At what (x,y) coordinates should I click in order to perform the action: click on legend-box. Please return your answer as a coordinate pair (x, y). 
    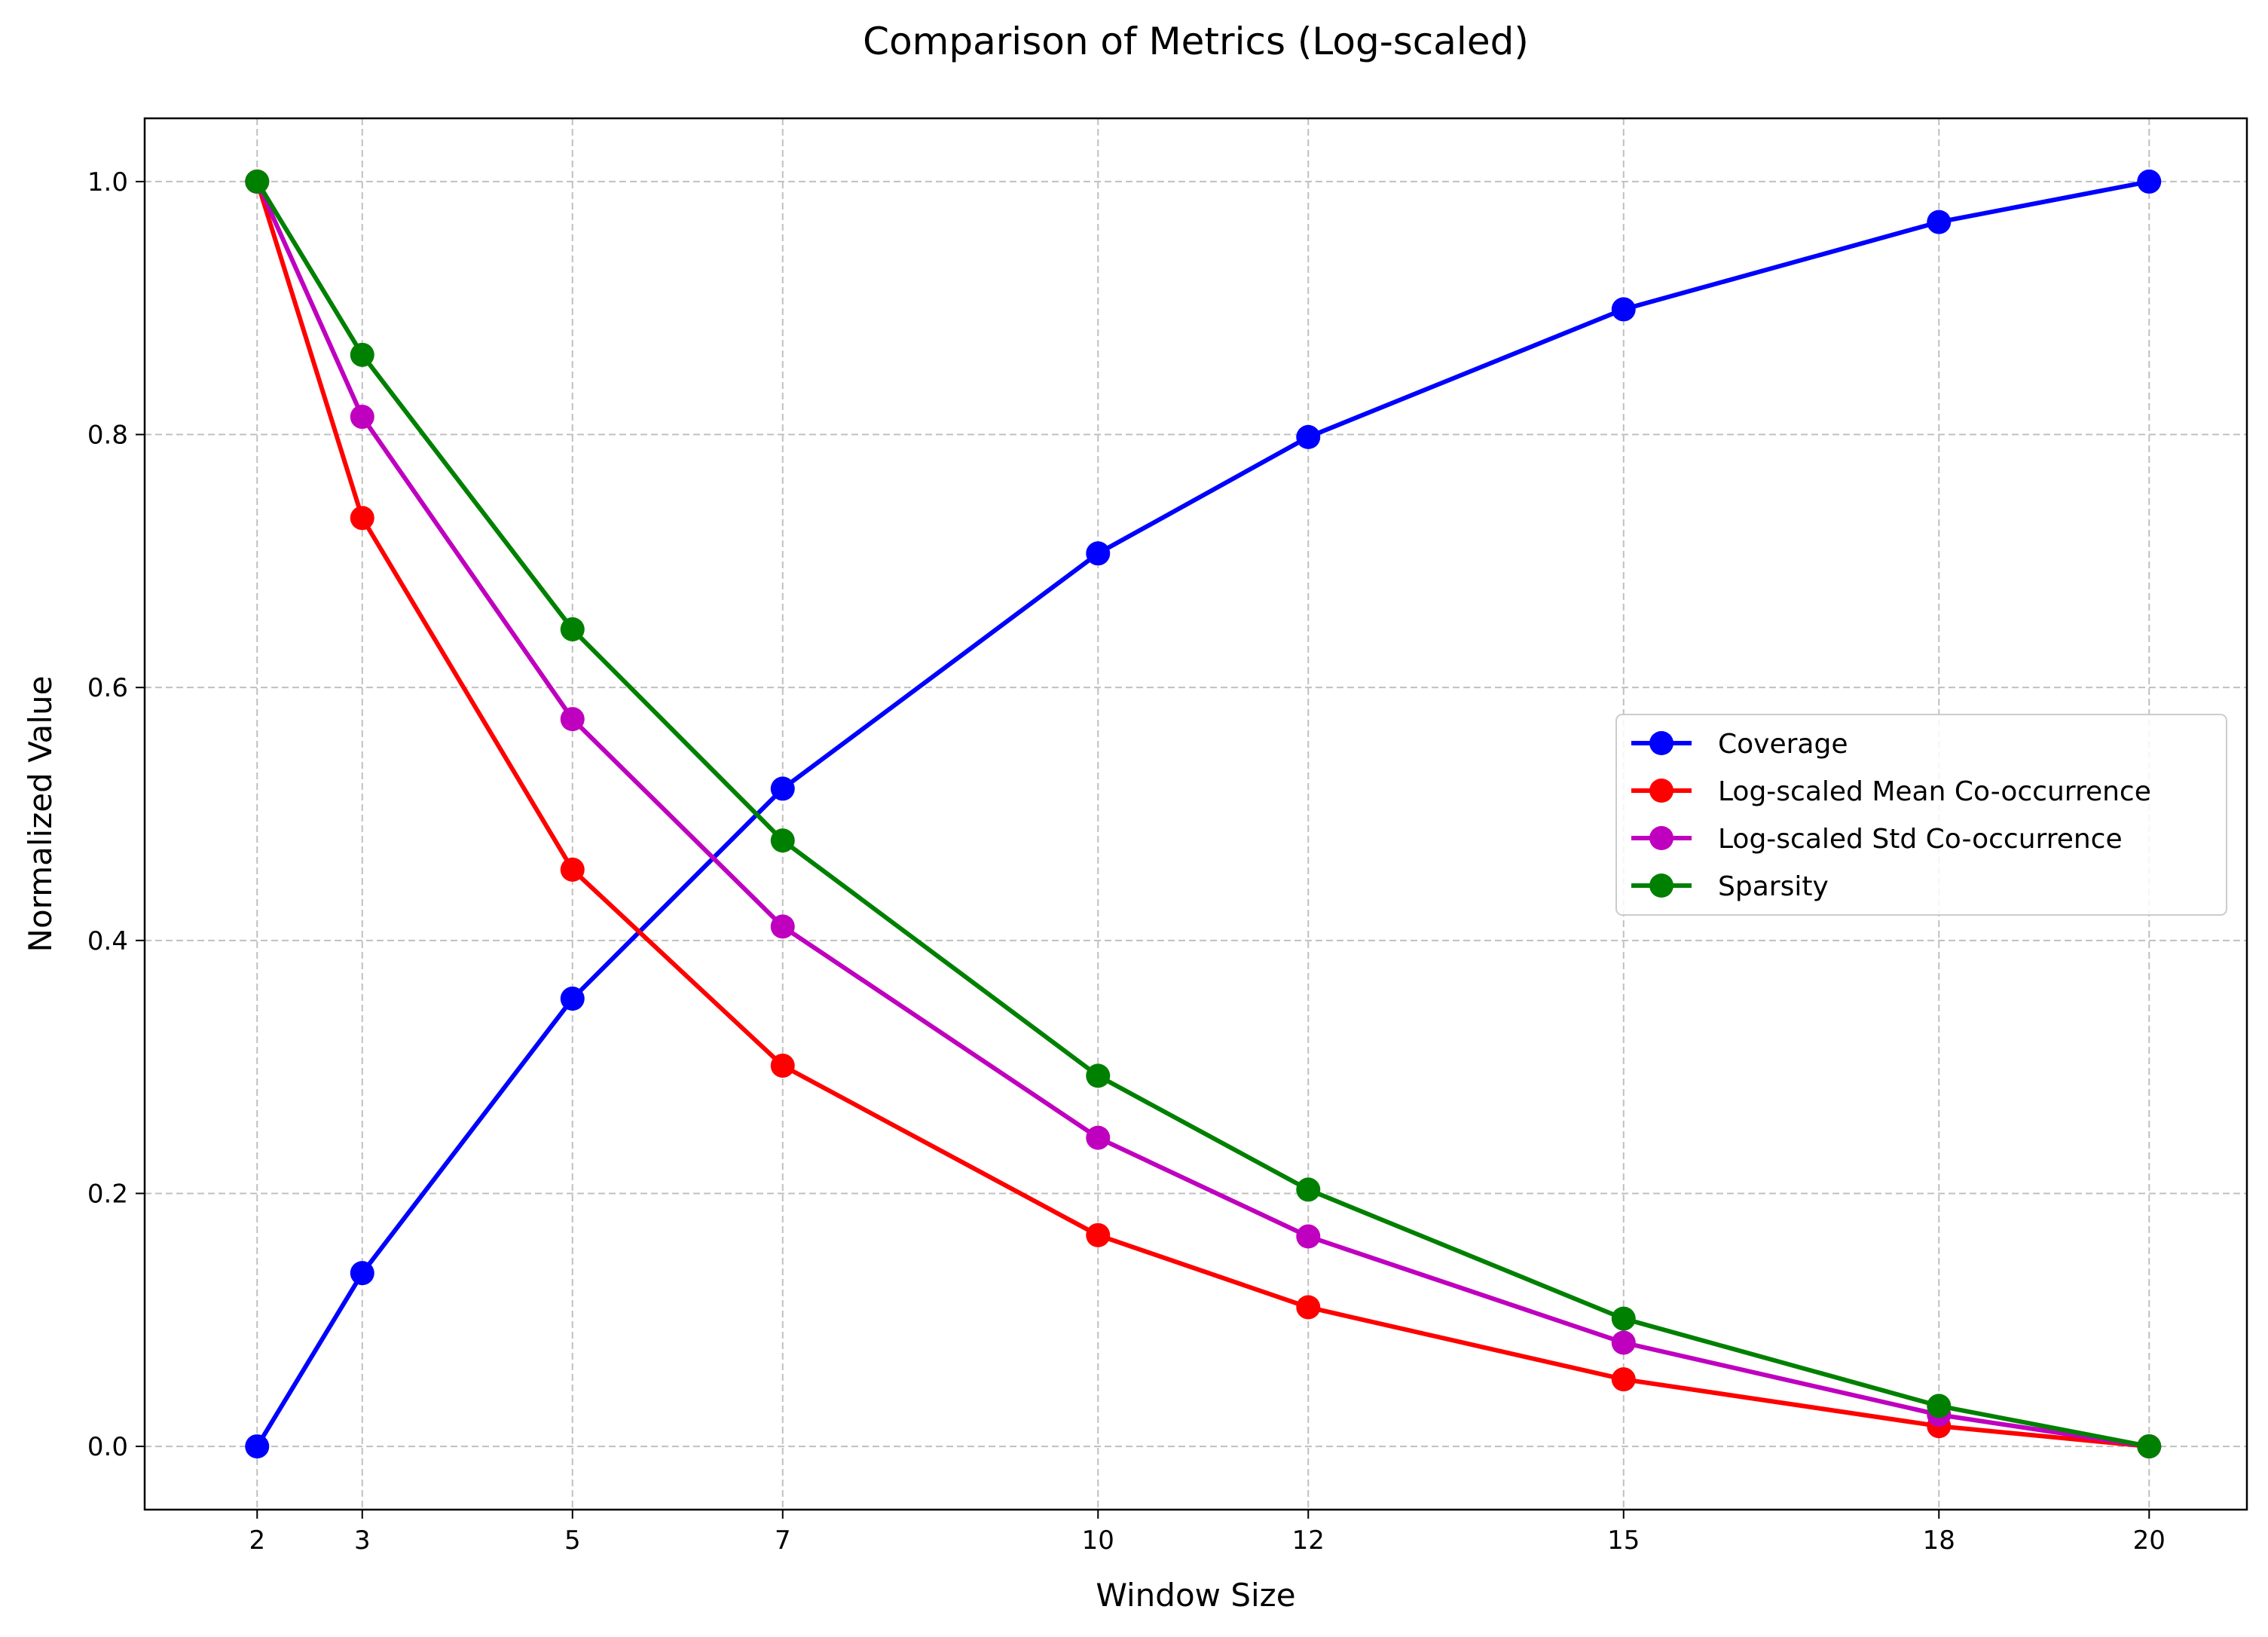
    Looking at the image, I should click on (1921, 815).